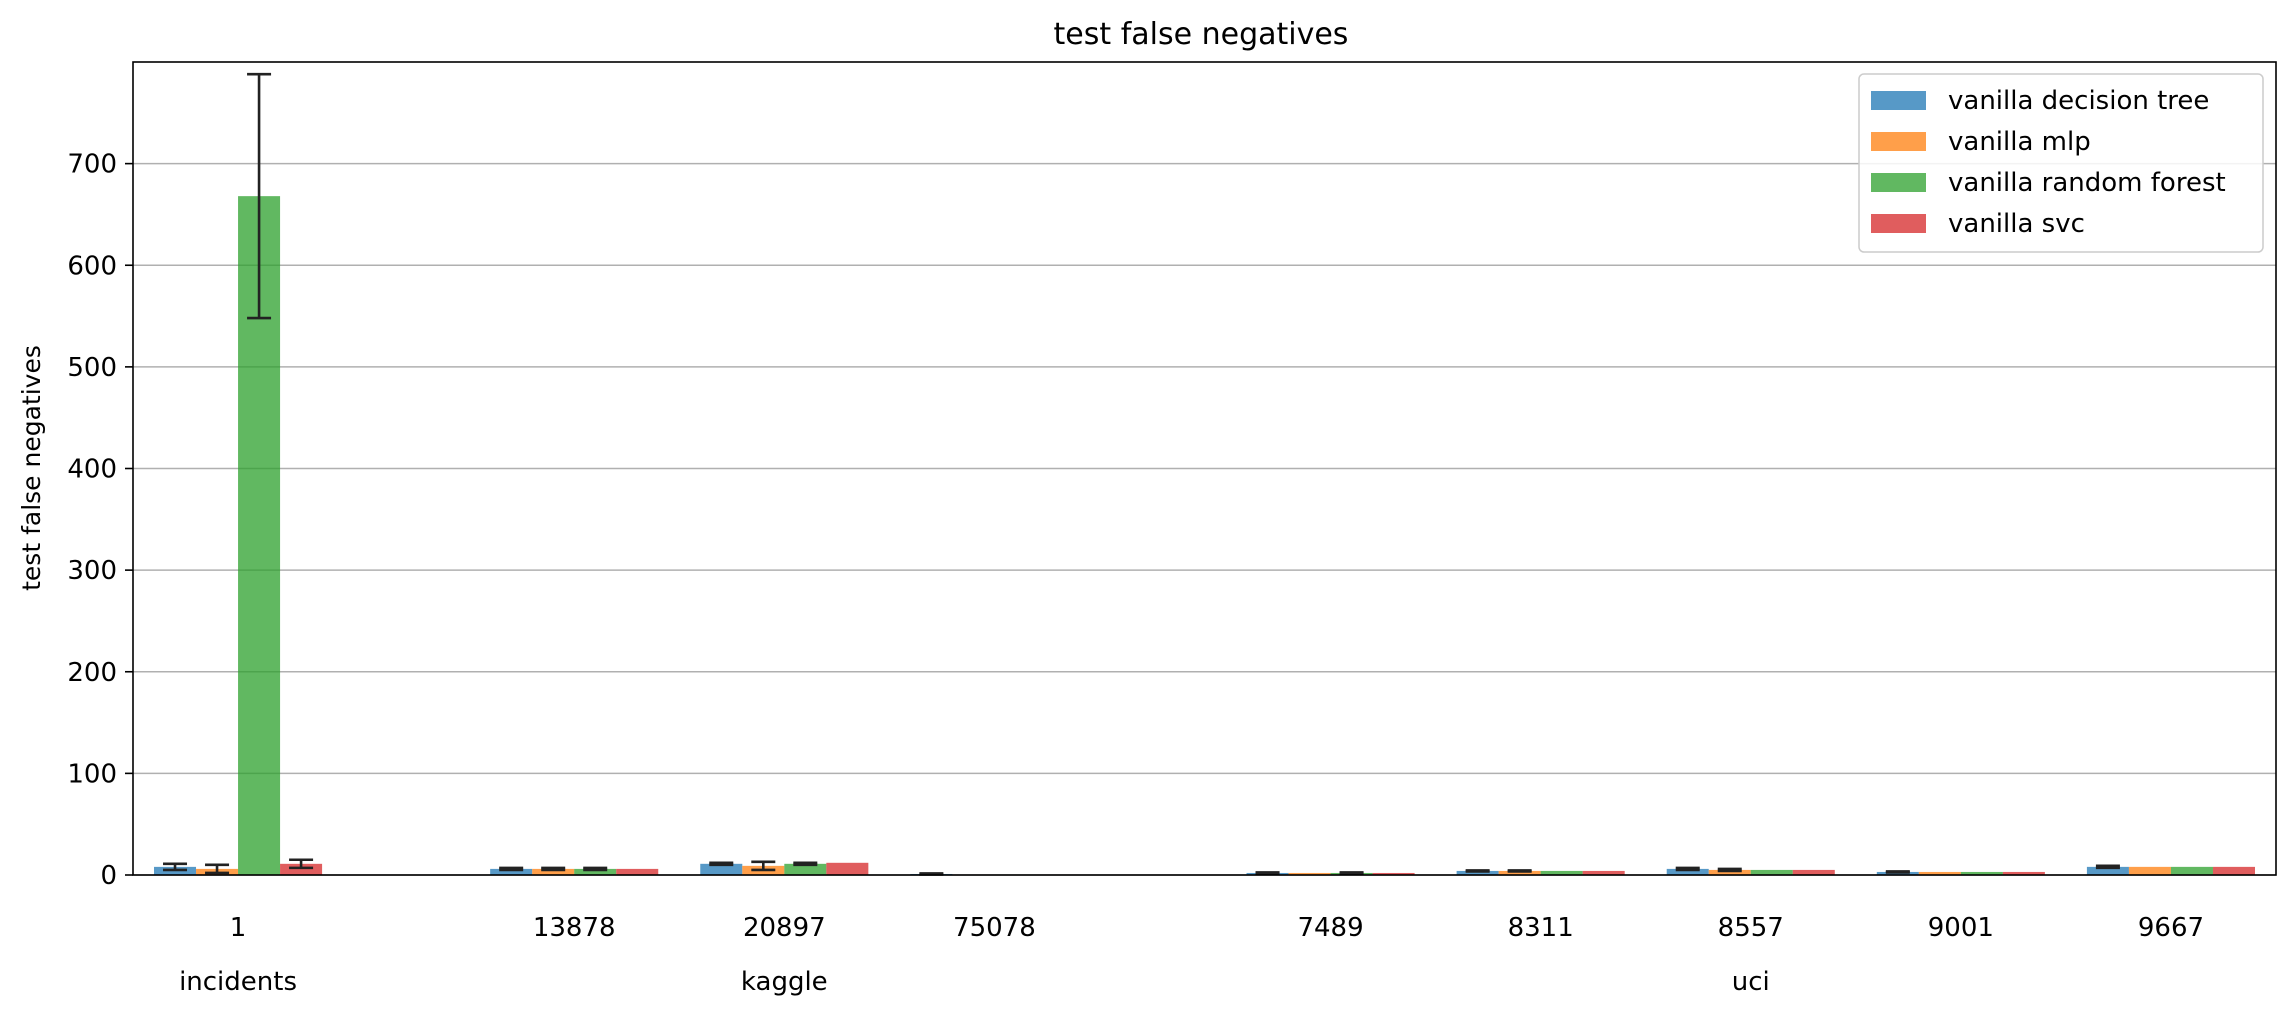  What do you see at coordinates (100, 520) in the screenshot?
I see `y-axis-ticks: 0 100 200 300 400 500 600 700` at bounding box center [100, 520].